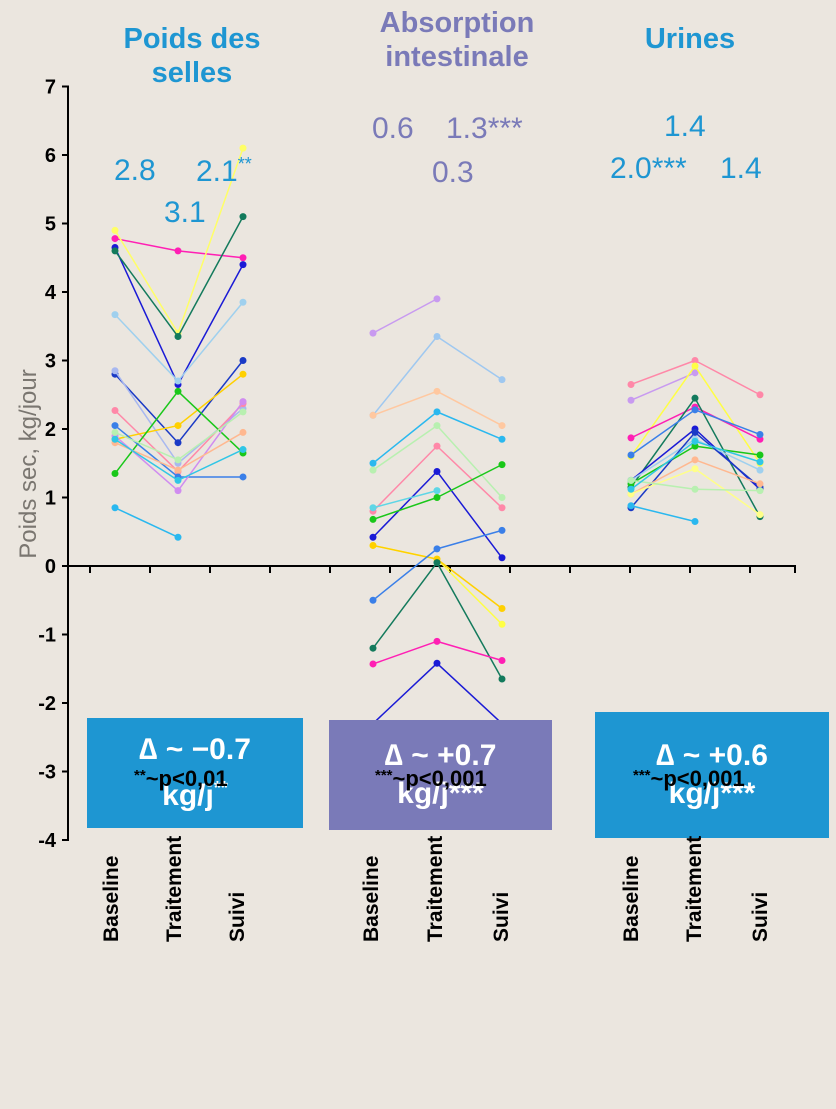 This screenshot has height=1109, width=836. I want to click on y-tick-label: -2, so click(47, 704).